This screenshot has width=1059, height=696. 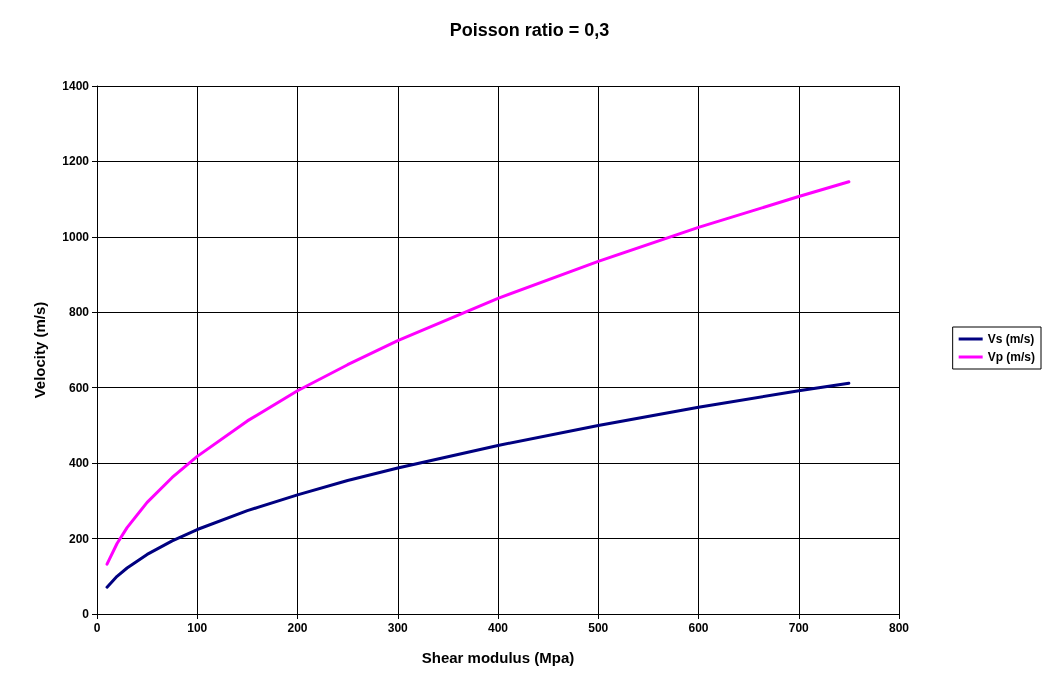 I want to click on x-tick-label: 0, so click(x=97, y=628).